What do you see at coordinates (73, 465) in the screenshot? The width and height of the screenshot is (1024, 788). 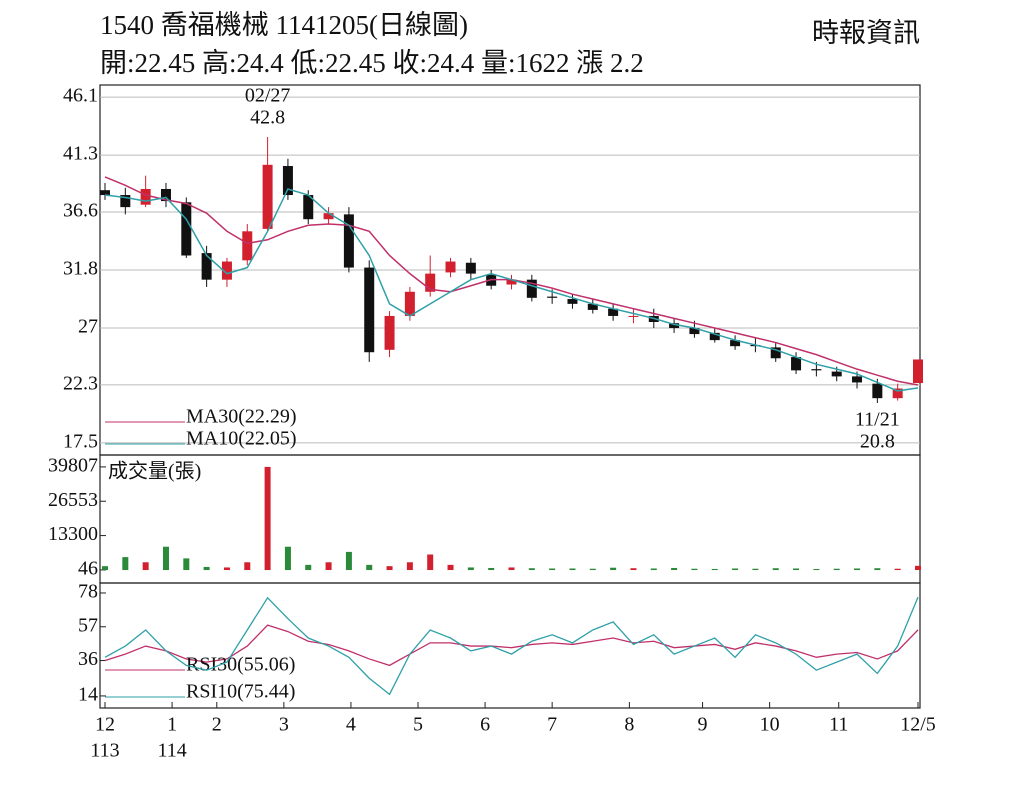 I see `y-tick-label: 39807` at bounding box center [73, 465].